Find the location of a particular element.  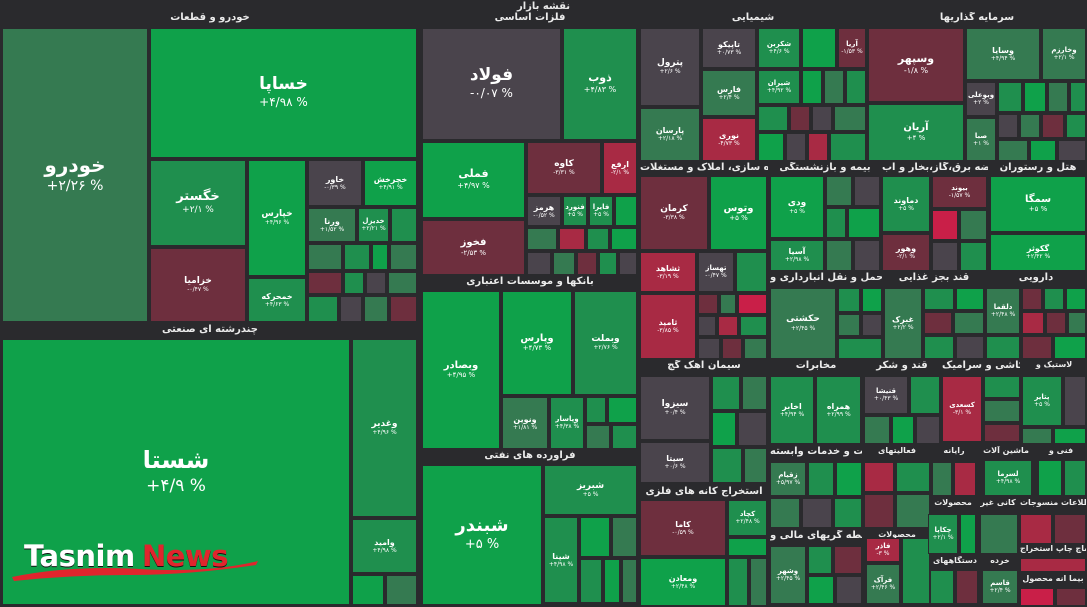

stock-tile: گکوثر +۲/۴۲ % is located at coordinates (1038, 252).